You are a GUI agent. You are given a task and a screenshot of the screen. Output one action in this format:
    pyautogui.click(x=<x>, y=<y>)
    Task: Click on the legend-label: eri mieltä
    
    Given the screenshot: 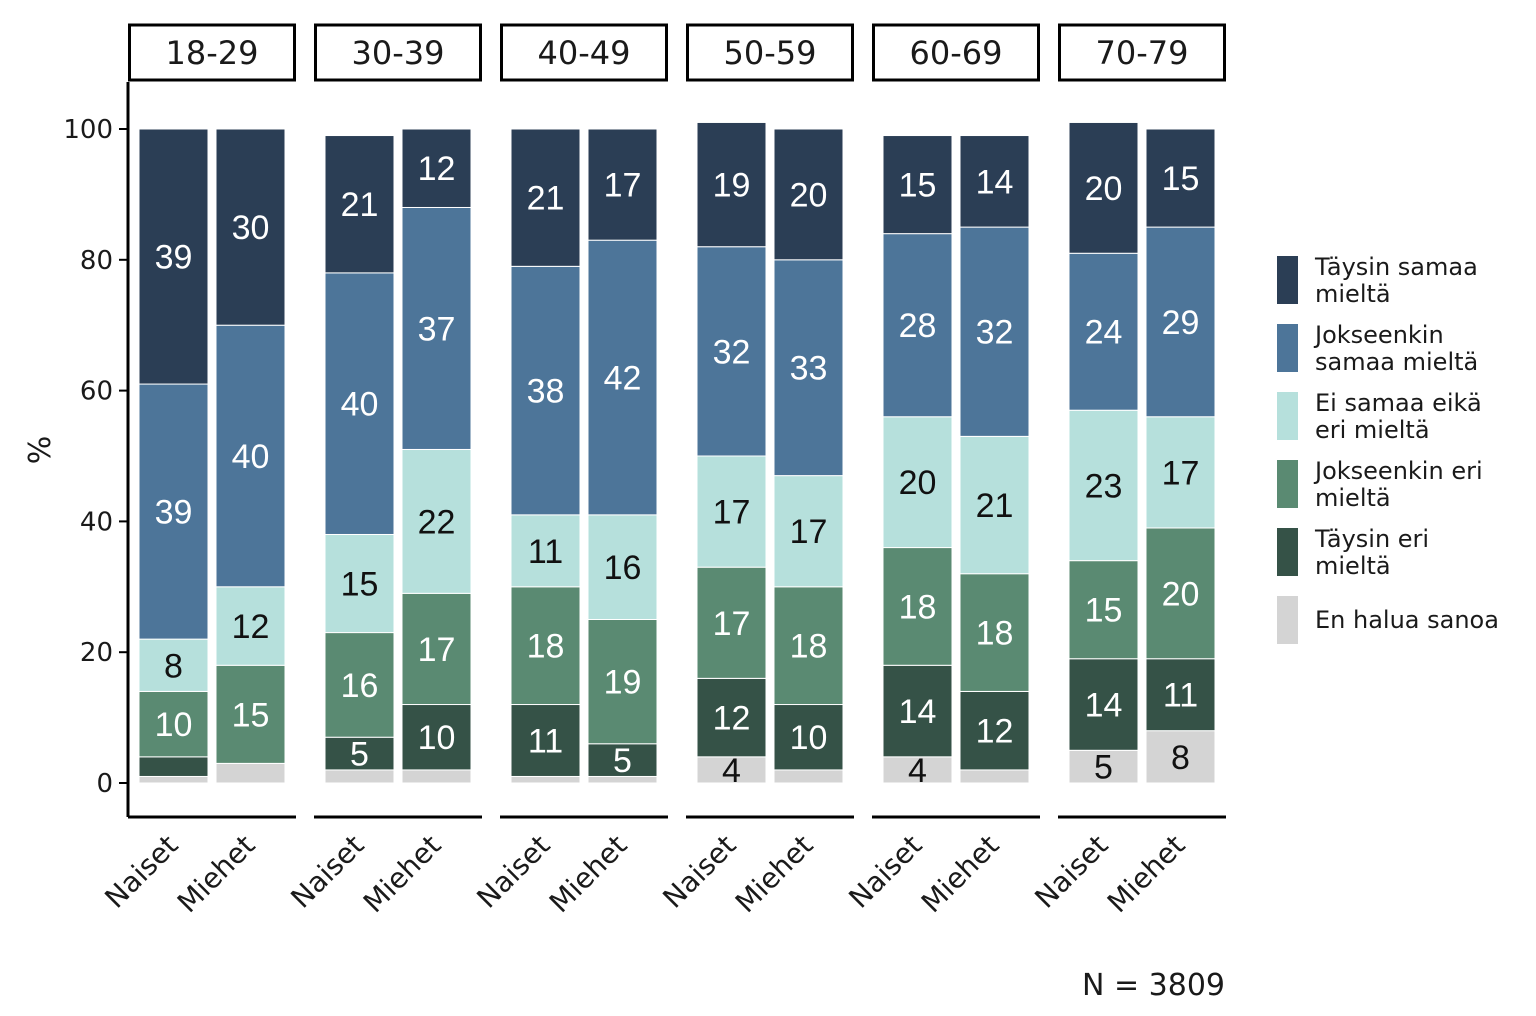 What is the action you would take?
    pyautogui.click(x=1372, y=430)
    